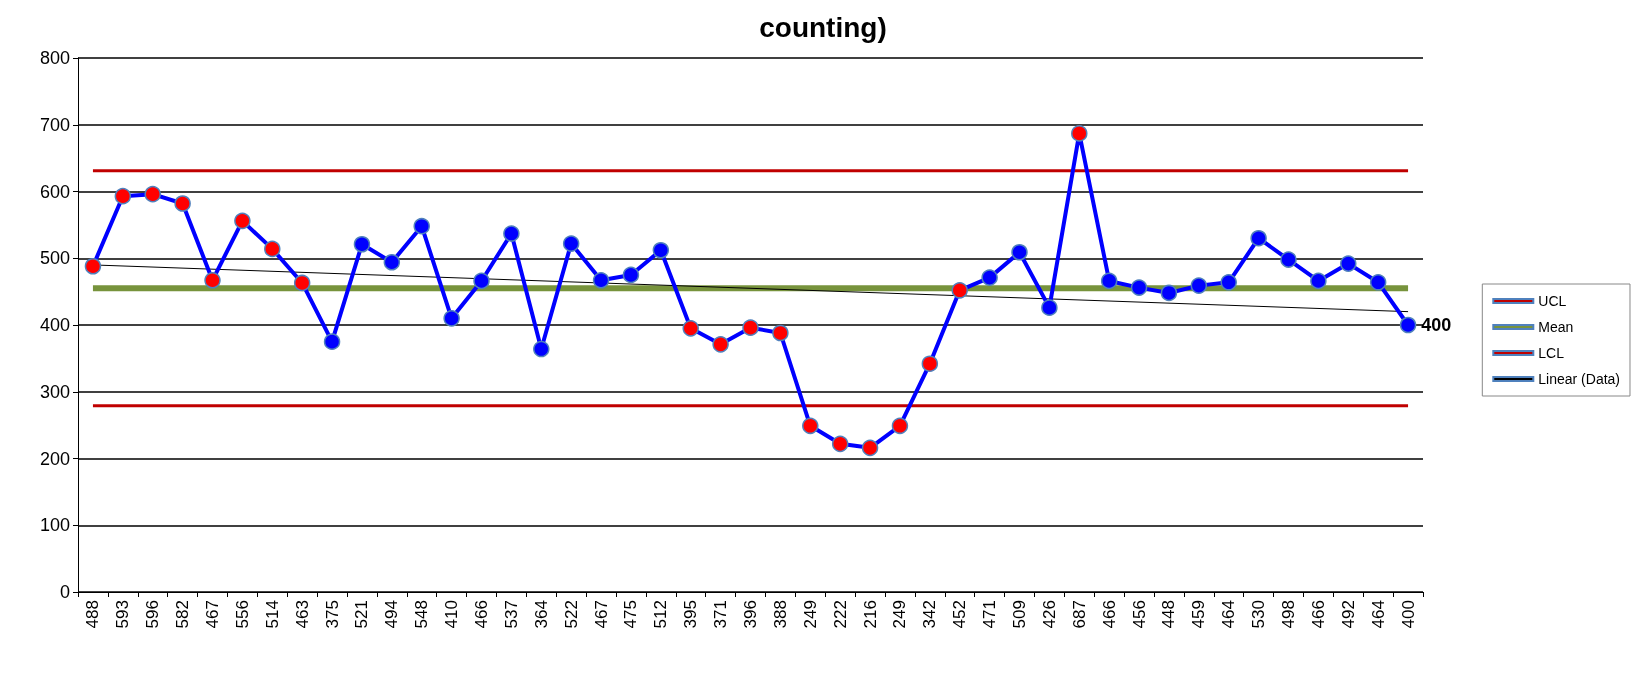  Describe the element at coordinates (1079, 614) in the screenshot. I see `x-tick-label: 687` at that location.